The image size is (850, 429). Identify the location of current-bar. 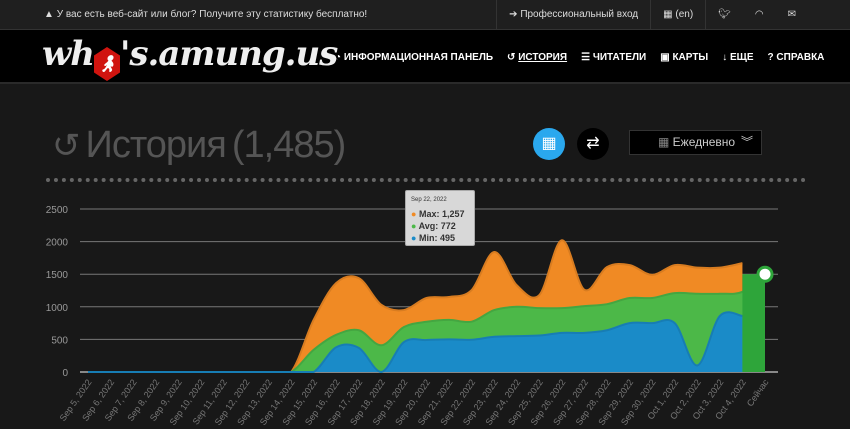
(753, 323).